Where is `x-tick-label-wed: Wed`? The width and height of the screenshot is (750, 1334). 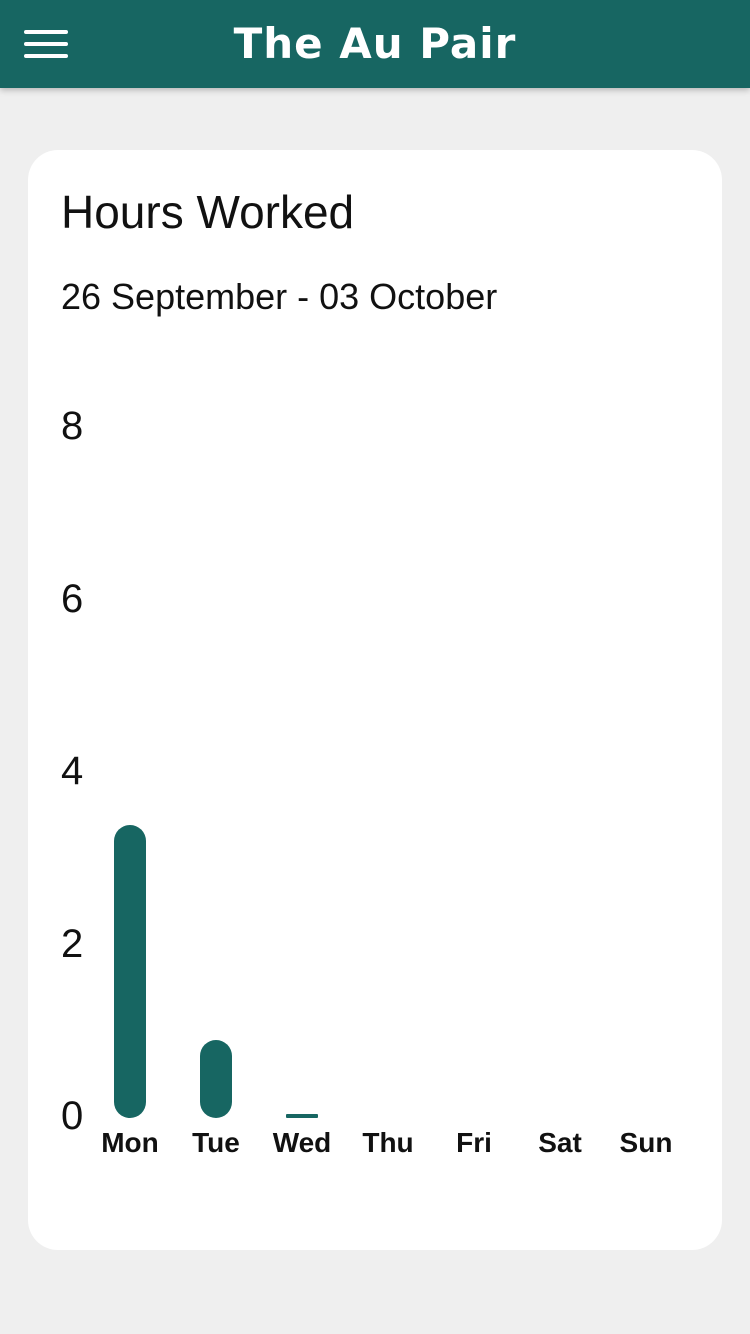
x-tick-label-wed: Wed is located at coordinates (302, 1142).